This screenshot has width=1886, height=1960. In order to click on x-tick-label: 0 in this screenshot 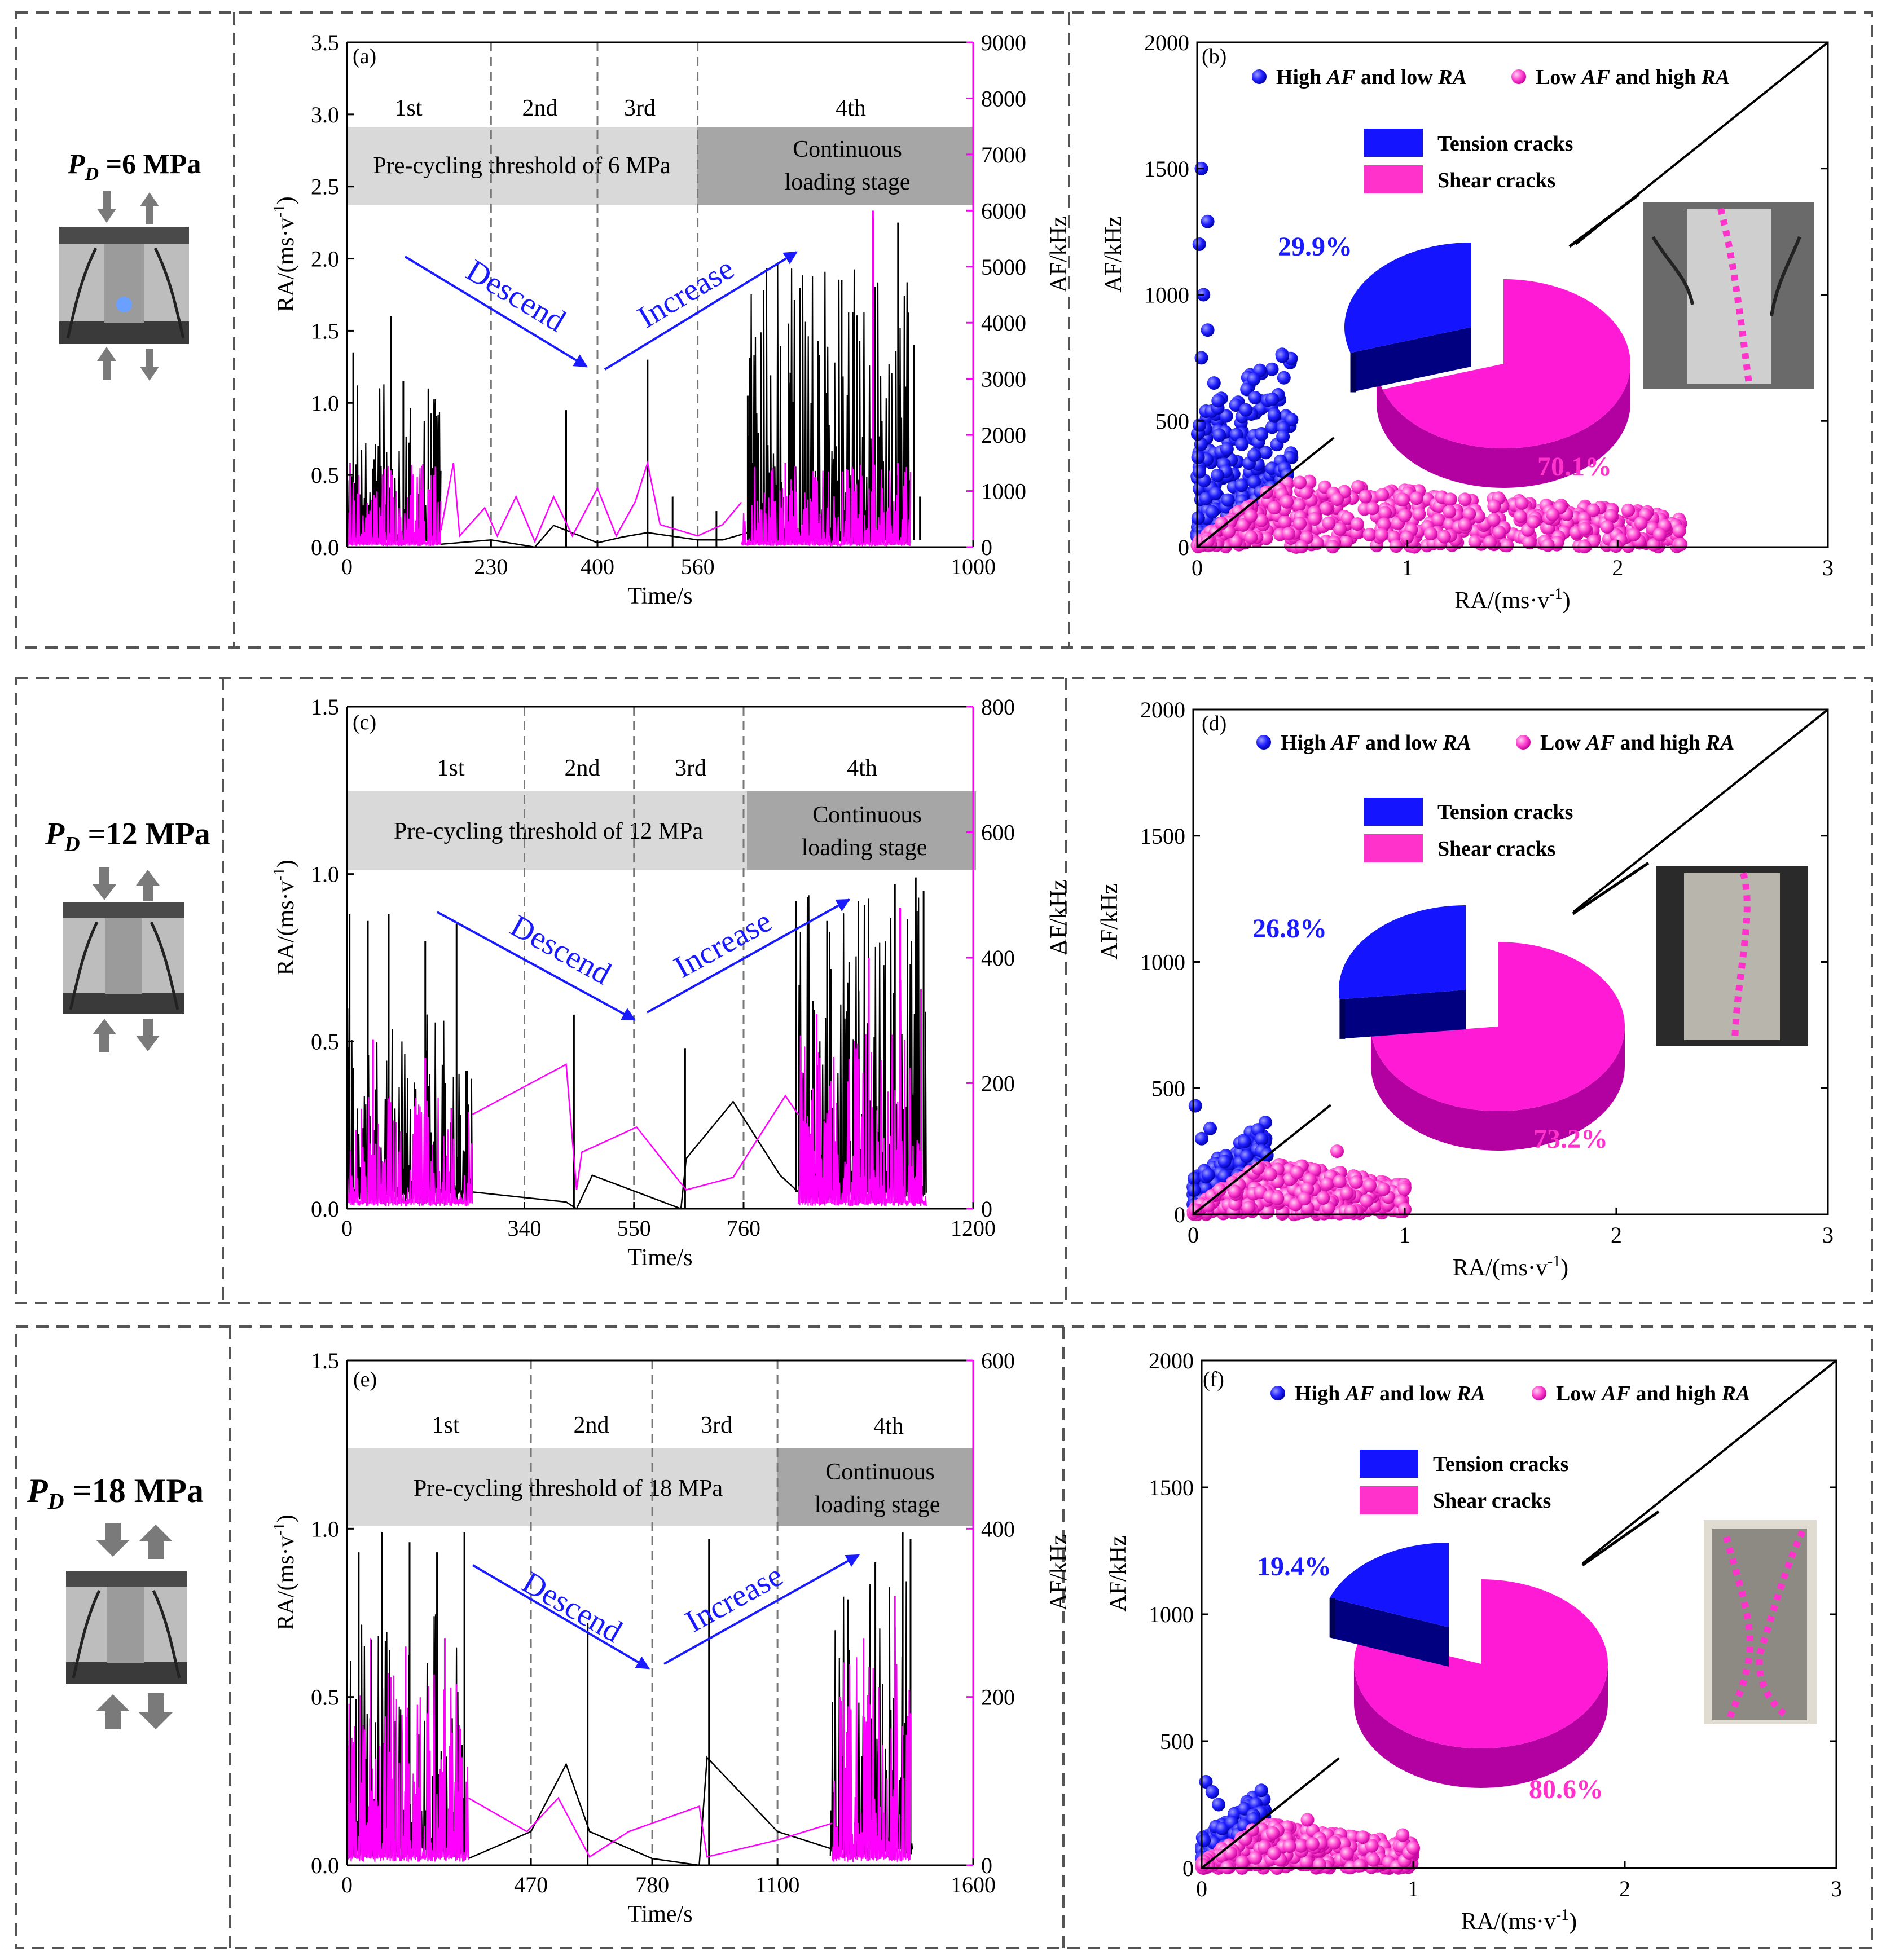, I will do `click(1197, 567)`.